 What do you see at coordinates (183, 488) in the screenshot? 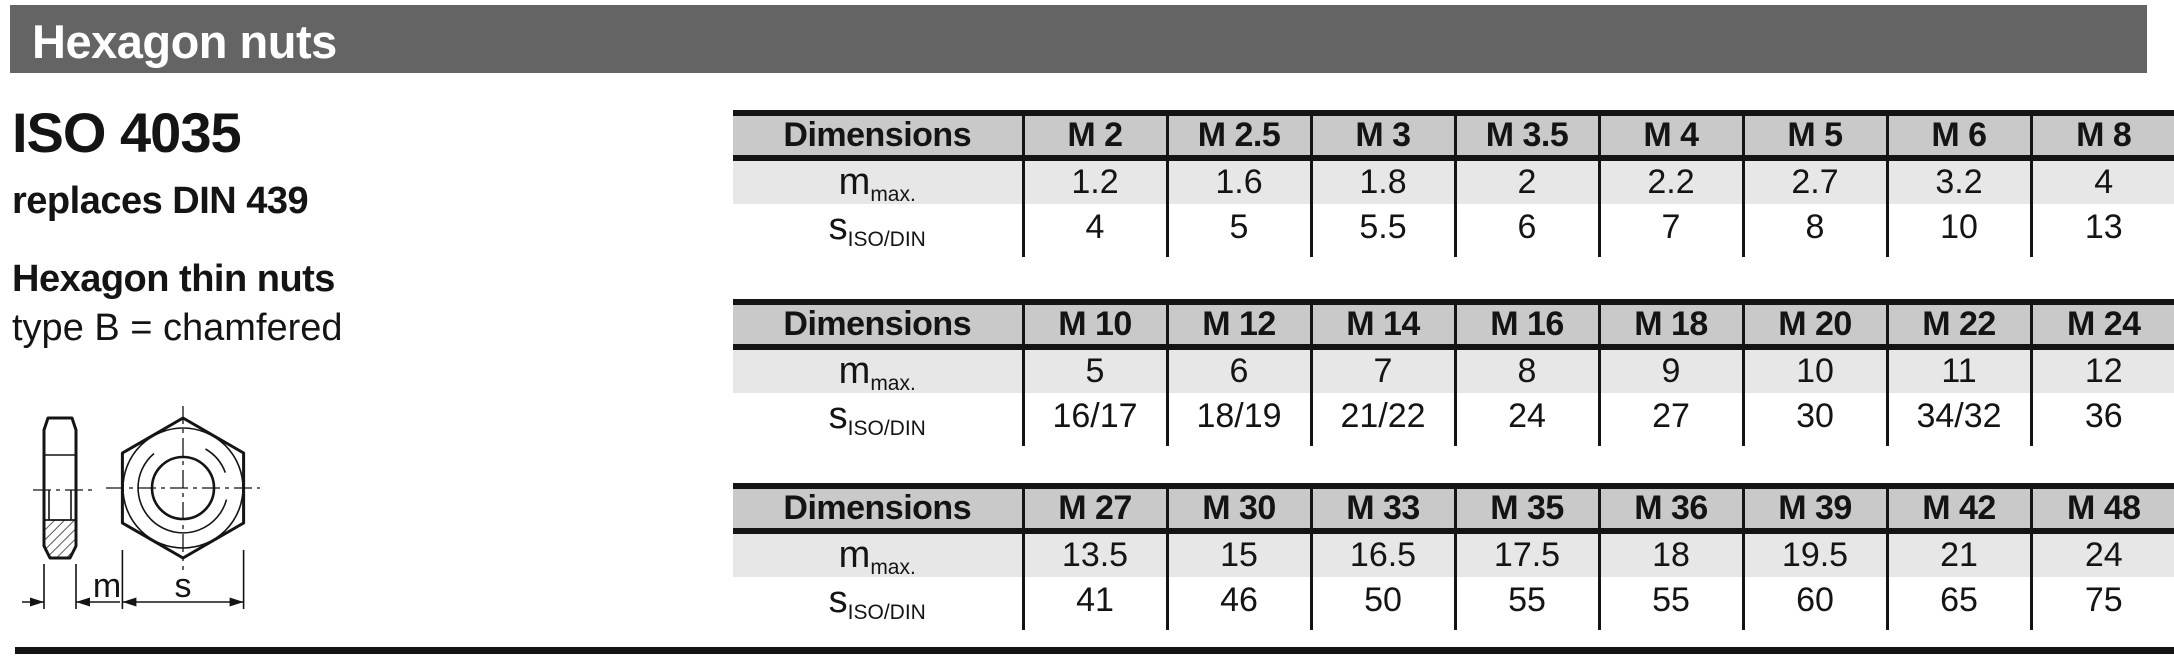
I see `nut-front-view` at bounding box center [183, 488].